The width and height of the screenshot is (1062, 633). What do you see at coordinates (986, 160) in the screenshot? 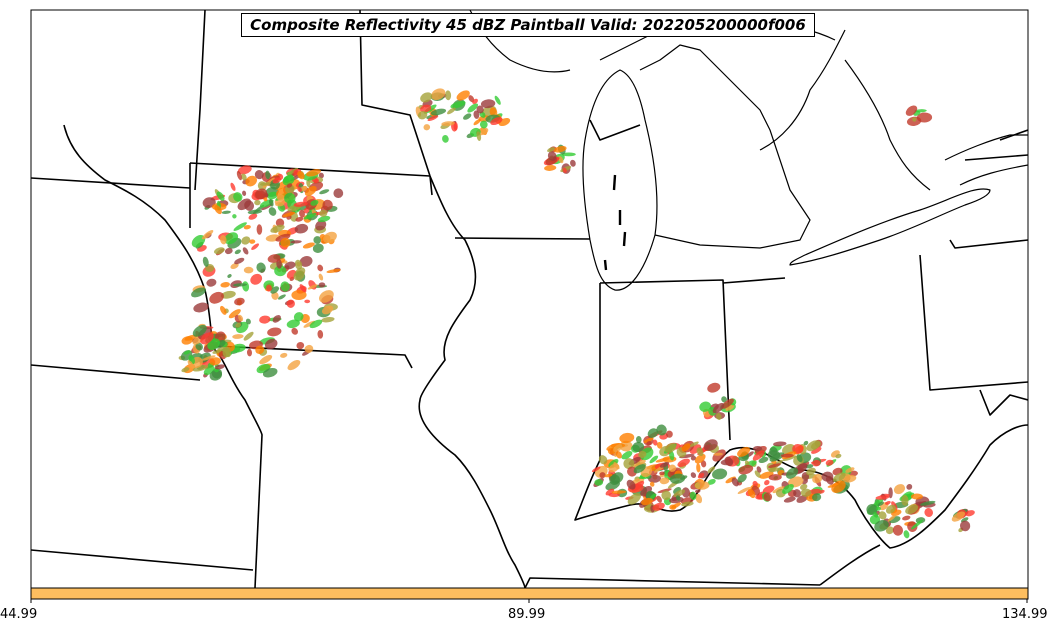
I see `lake-ontario-shore` at bounding box center [986, 160].